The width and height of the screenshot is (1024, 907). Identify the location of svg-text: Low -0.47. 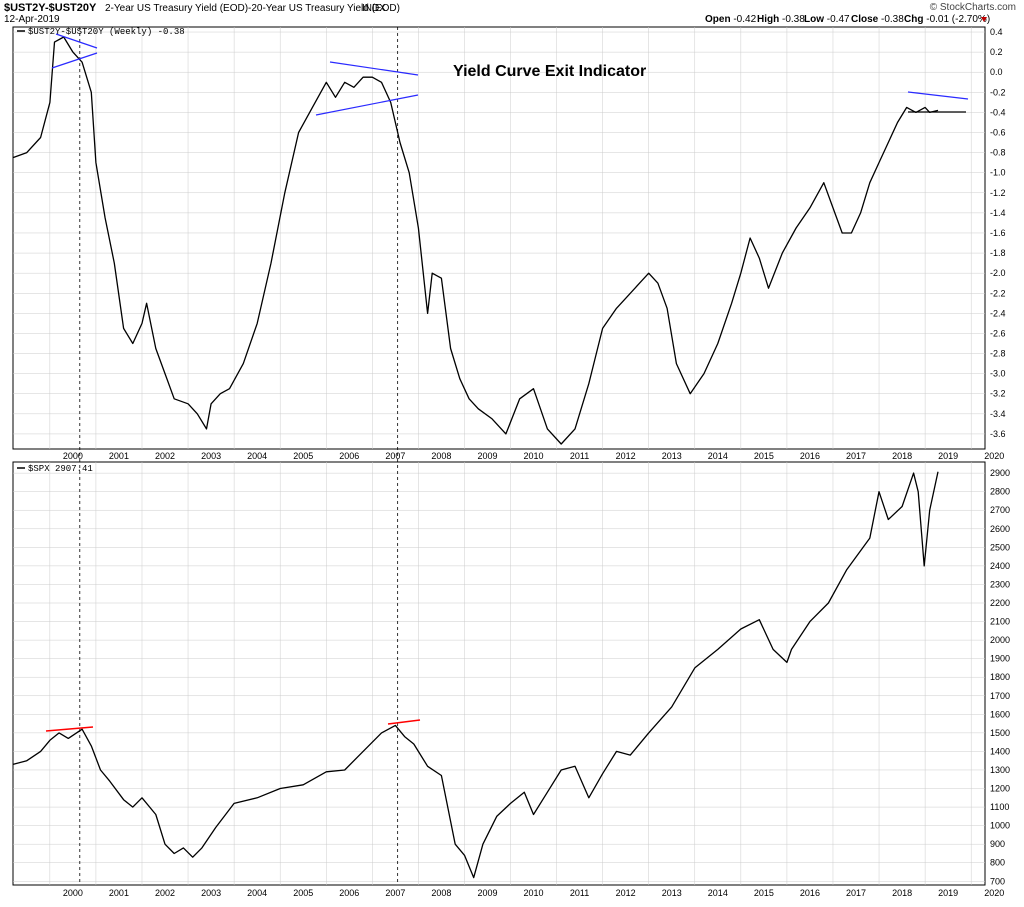
(827, 19).